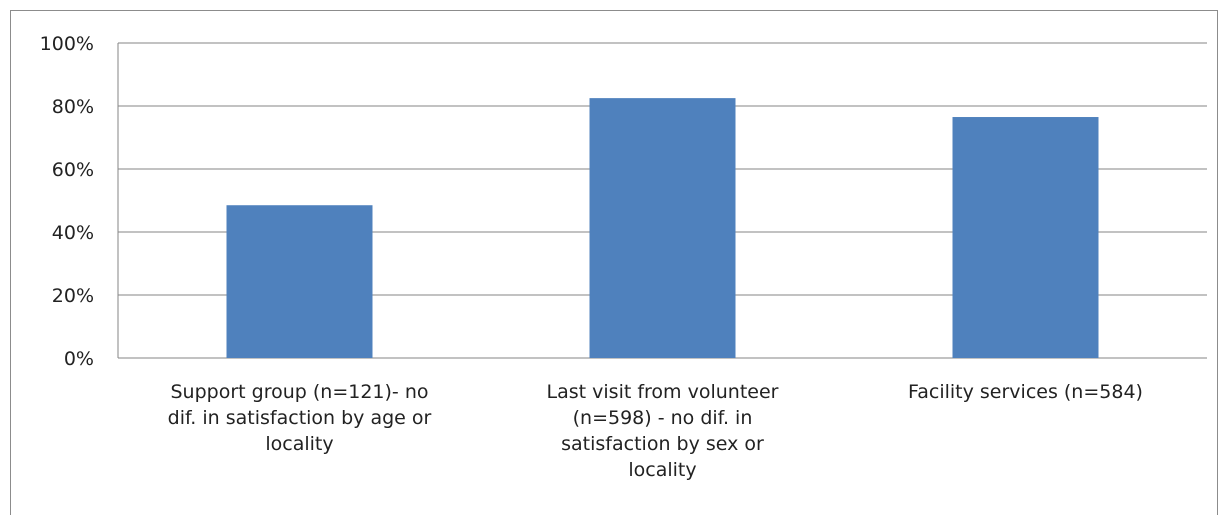 This screenshot has width=1225, height=515. I want to click on y-tick-label: 40%, so click(73, 233).